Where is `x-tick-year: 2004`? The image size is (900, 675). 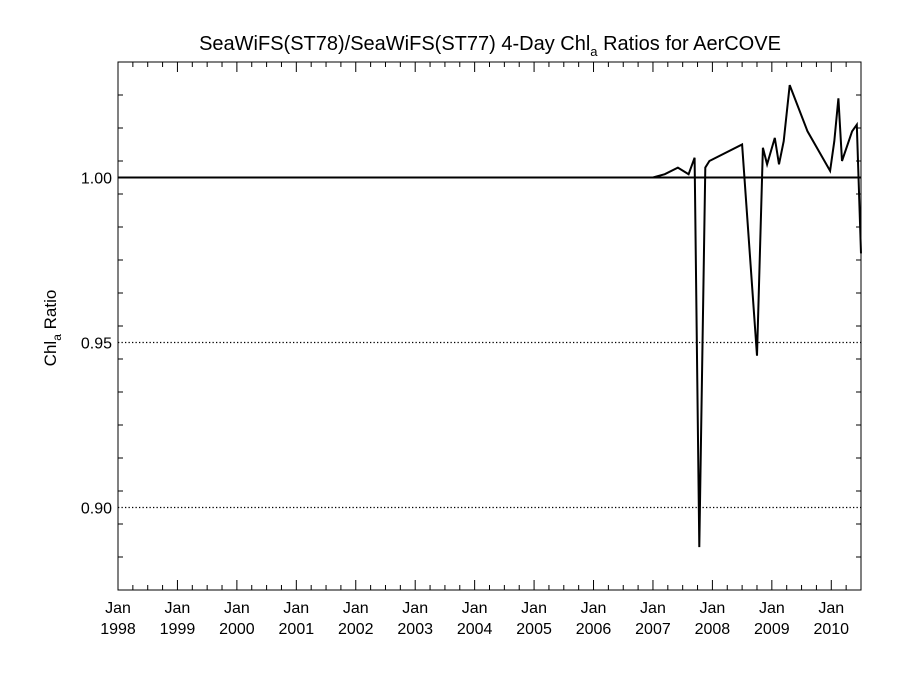
x-tick-year: 2004 is located at coordinates (475, 629).